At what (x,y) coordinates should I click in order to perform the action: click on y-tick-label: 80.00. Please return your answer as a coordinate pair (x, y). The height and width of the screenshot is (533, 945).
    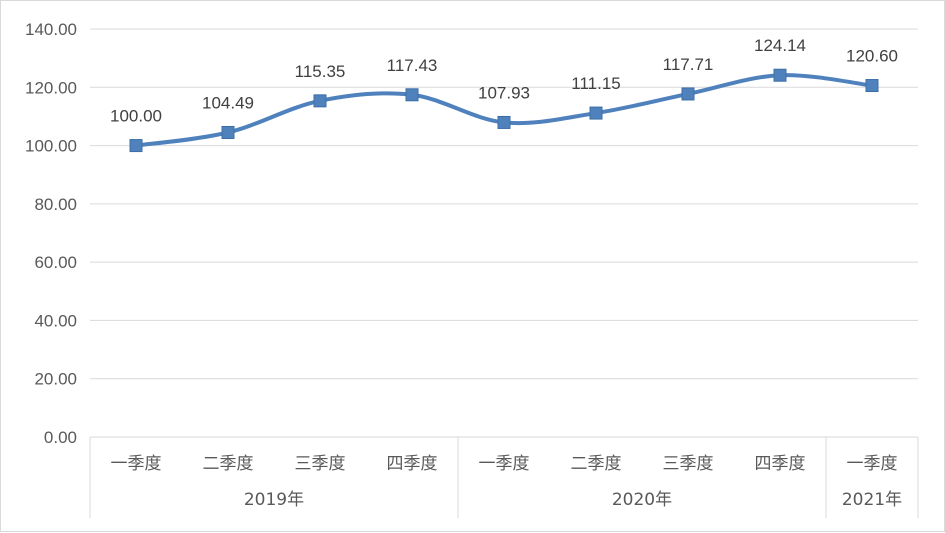
    Looking at the image, I should click on (55, 204).